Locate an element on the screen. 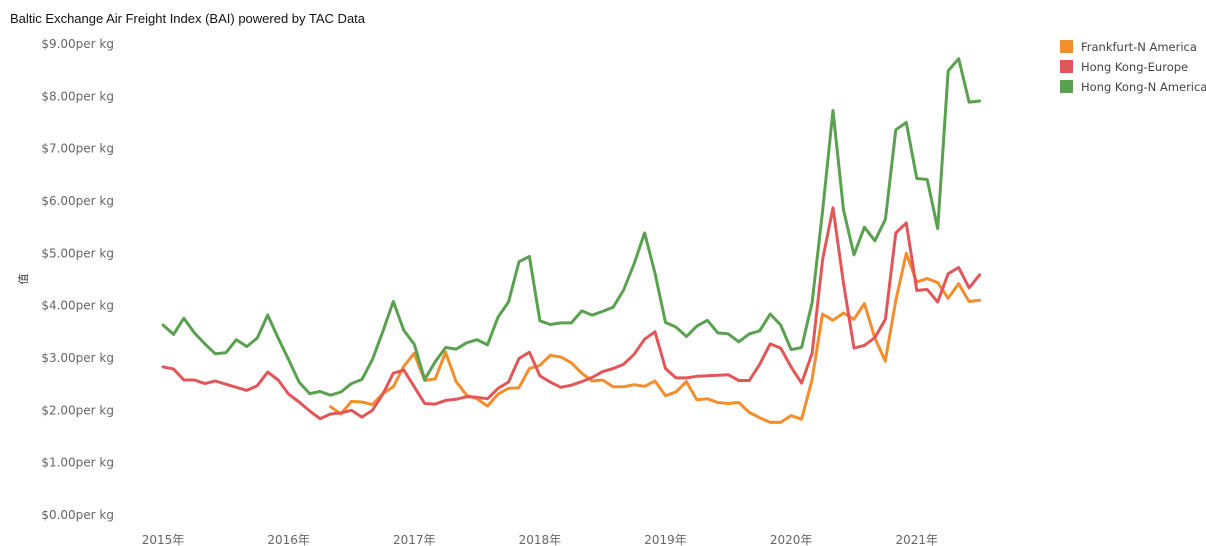 Image resolution: width=1206 pixels, height=546 pixels. y-tick-label: $4.00per kg is located at coordinates (77, 306).